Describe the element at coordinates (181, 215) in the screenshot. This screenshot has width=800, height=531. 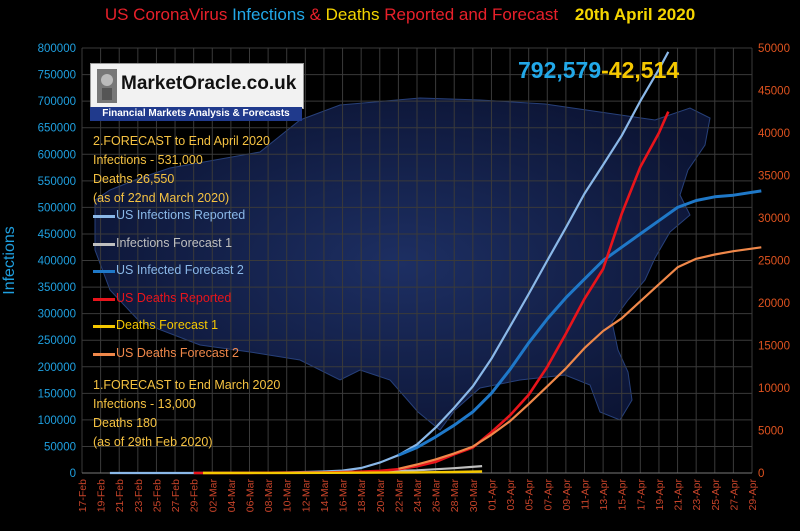
I see `legend-label-infections-reported: US Infections Reported` at that location.